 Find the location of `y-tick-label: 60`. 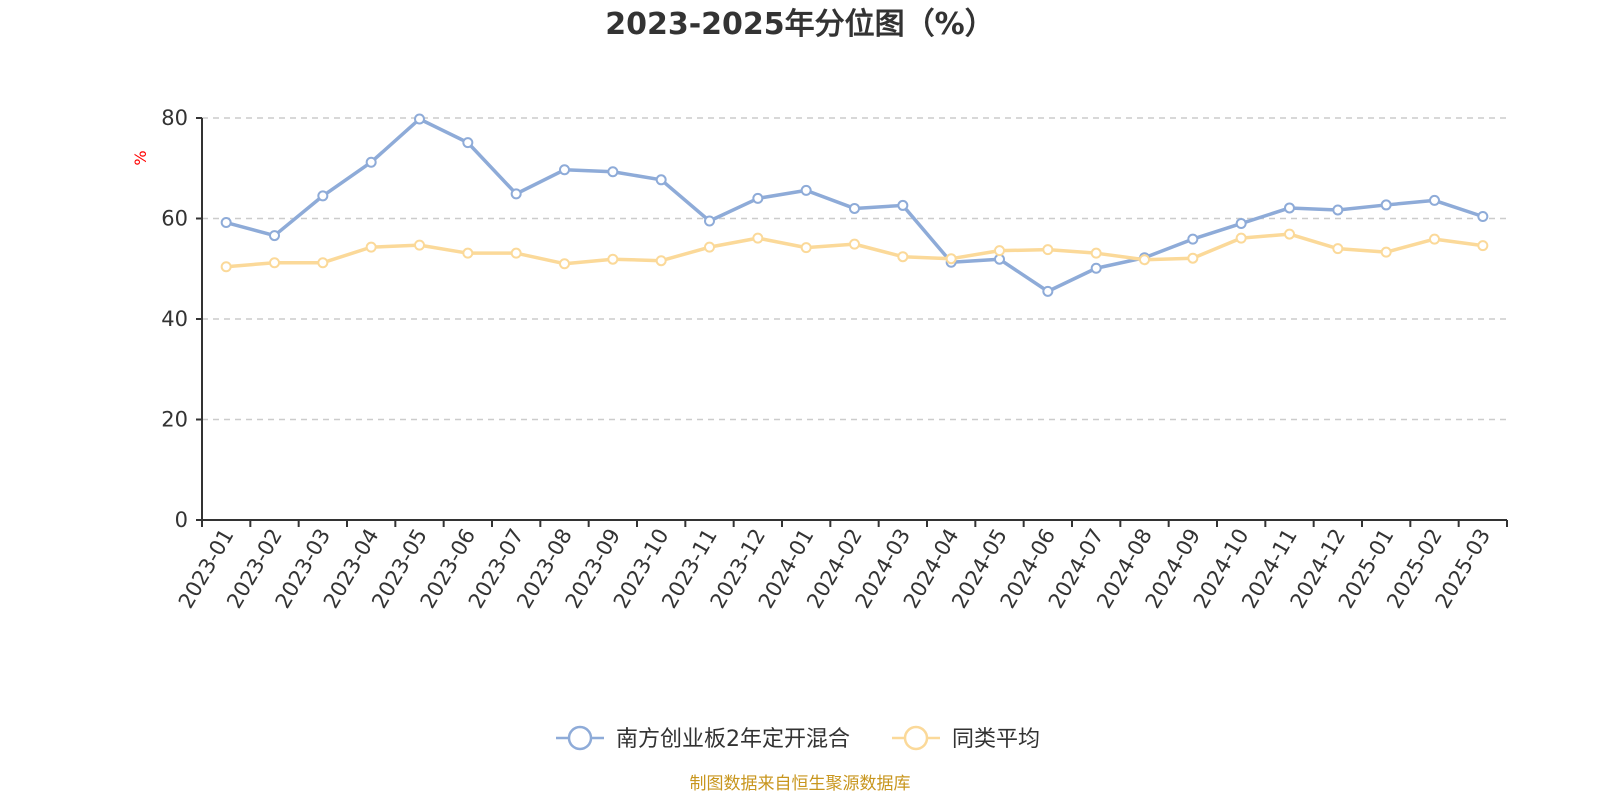

y-tick-label: 60 is located at coordinates (174, 219).